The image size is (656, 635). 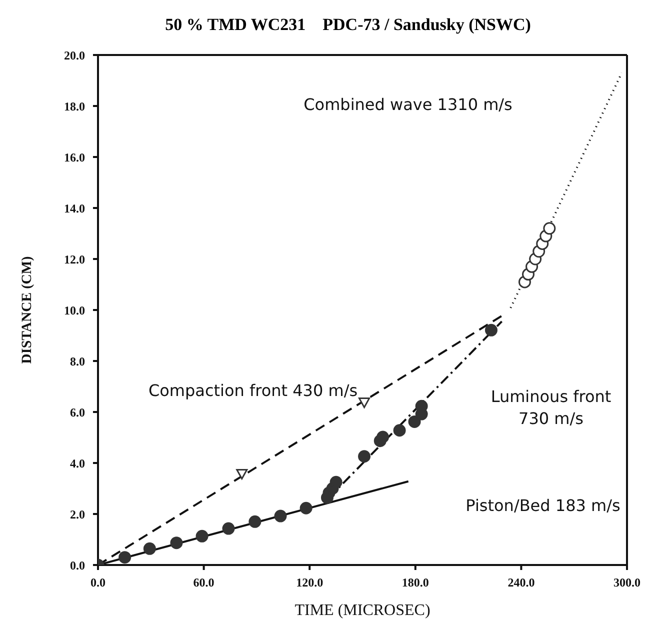 I want to click on y-tick-label: 10.0, so click(x=74, y=310).